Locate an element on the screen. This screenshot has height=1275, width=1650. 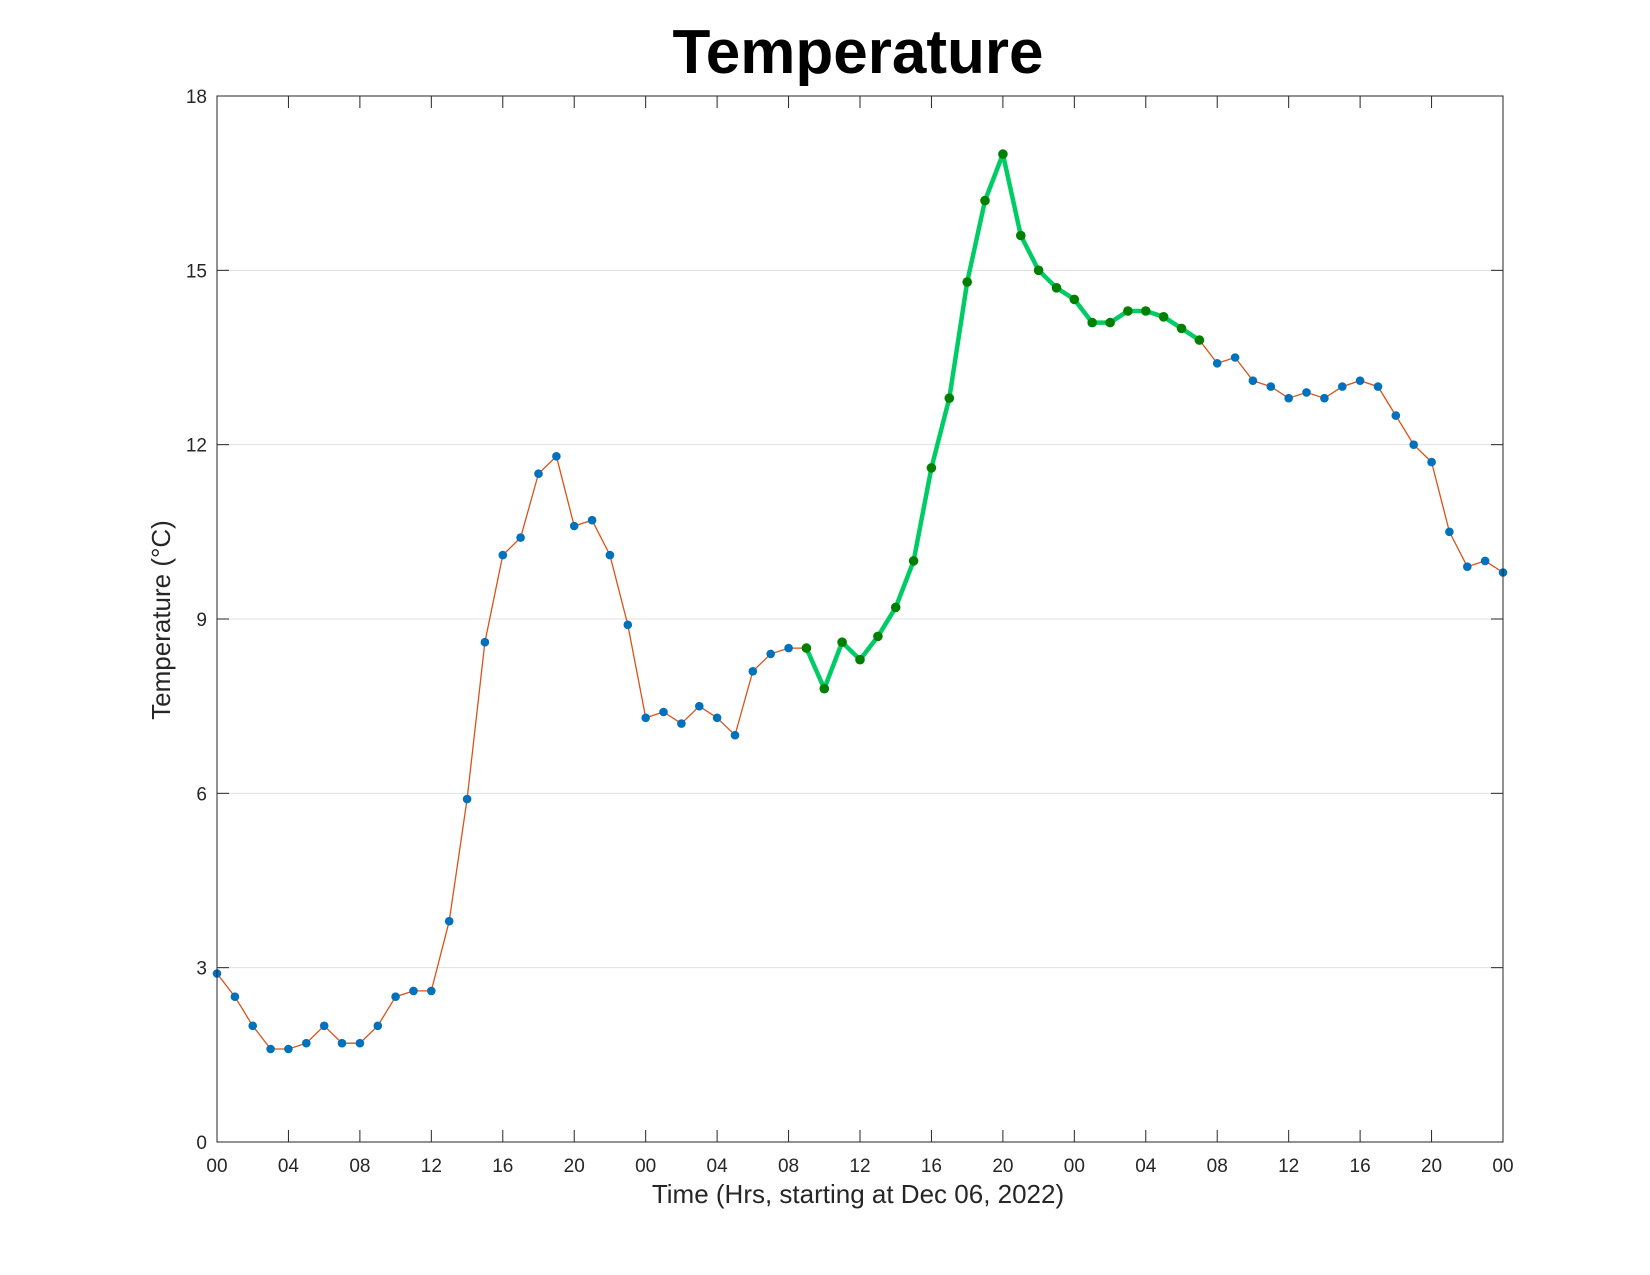
y-tick-label: 15 is located at coordinates (196, 271).